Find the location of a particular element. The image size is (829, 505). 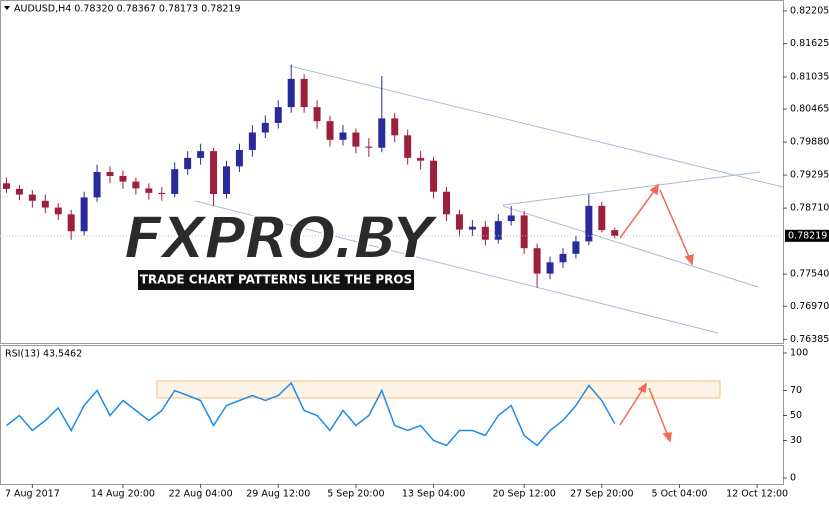

y-tick-label: 30 is located at coordinates (796, 440).